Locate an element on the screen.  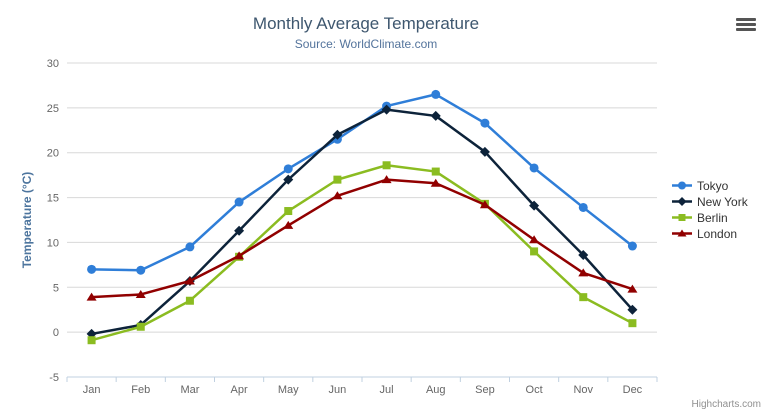
credits-link: Highcharts.com is located at coordinates (726, 404).